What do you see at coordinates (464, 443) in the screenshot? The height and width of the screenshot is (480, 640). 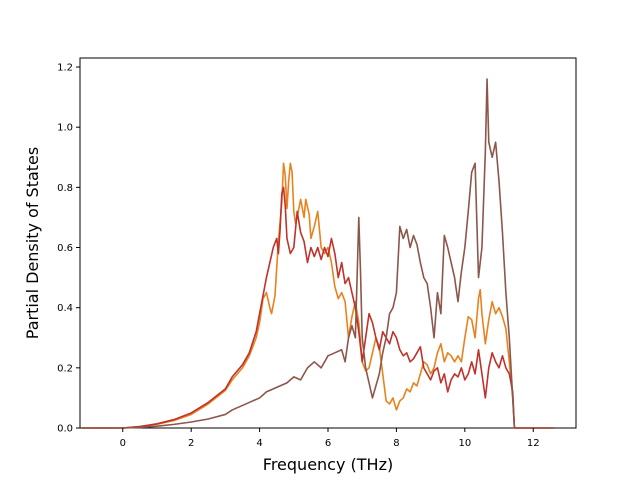 I see `x-tick-label: 10` at bounding box center [464, 443].